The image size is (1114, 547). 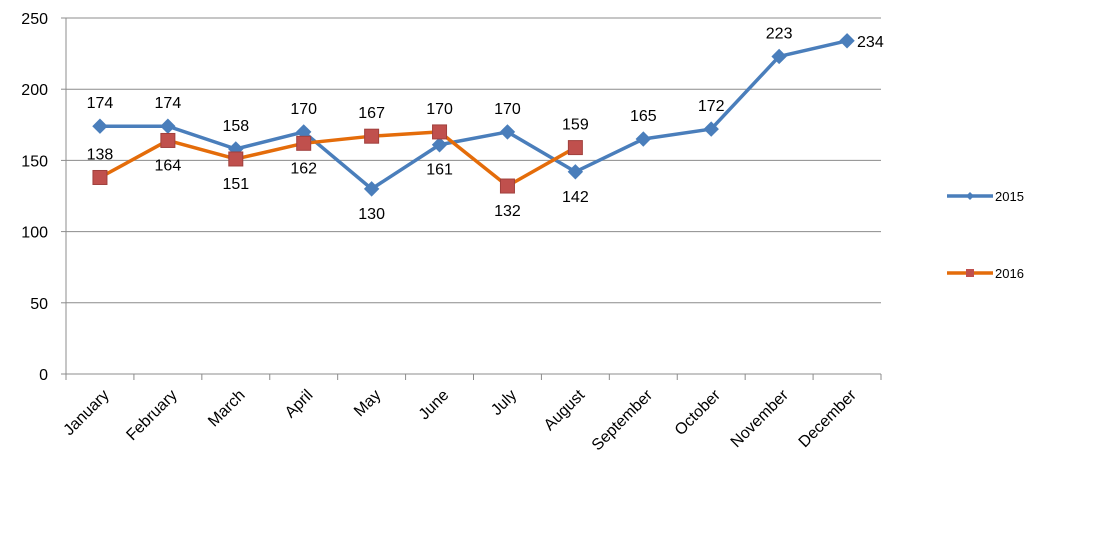 What do you see at coordinates (698, 412) in the screenshot?
I see `x-tick-label-october: October` at bounding box center [698, 412].